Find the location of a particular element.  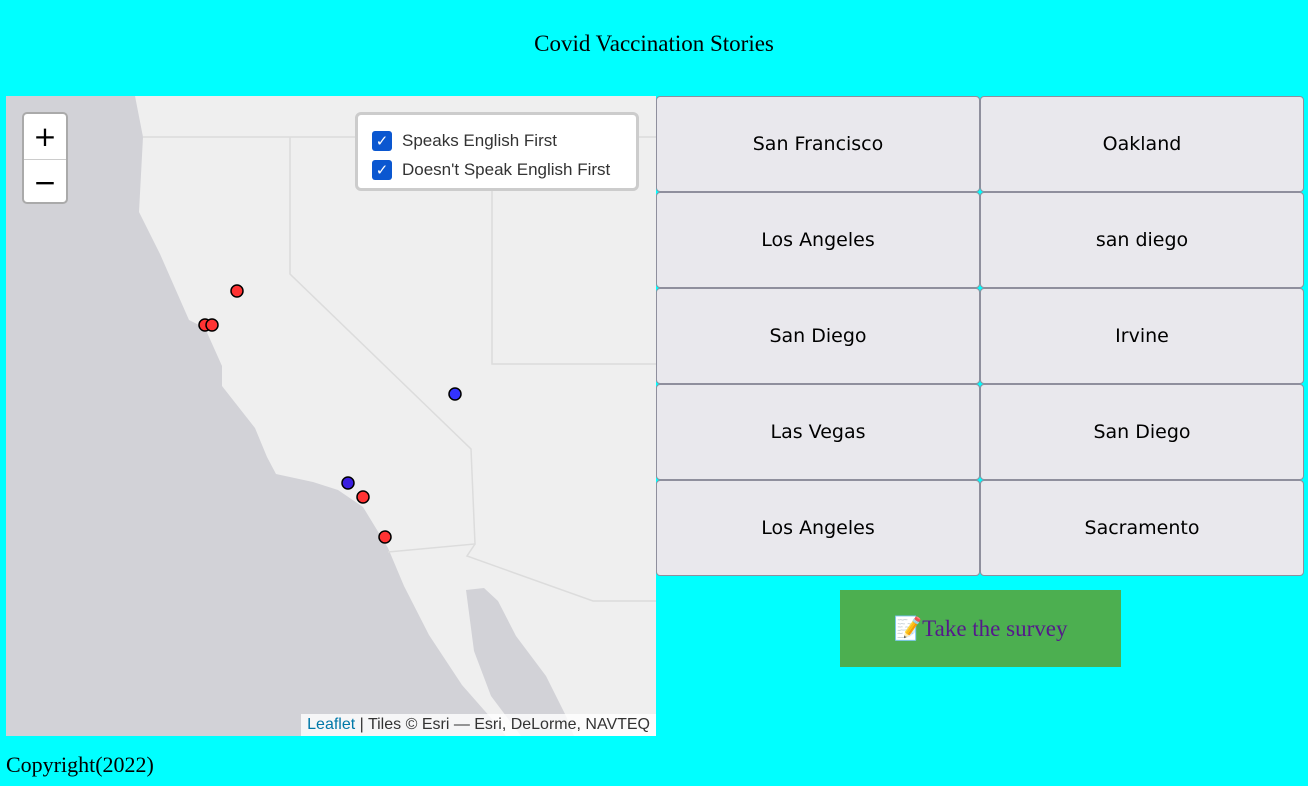

layer-speaks-english-first: ✓ Speaks English First is located at coordinates (504, 140).